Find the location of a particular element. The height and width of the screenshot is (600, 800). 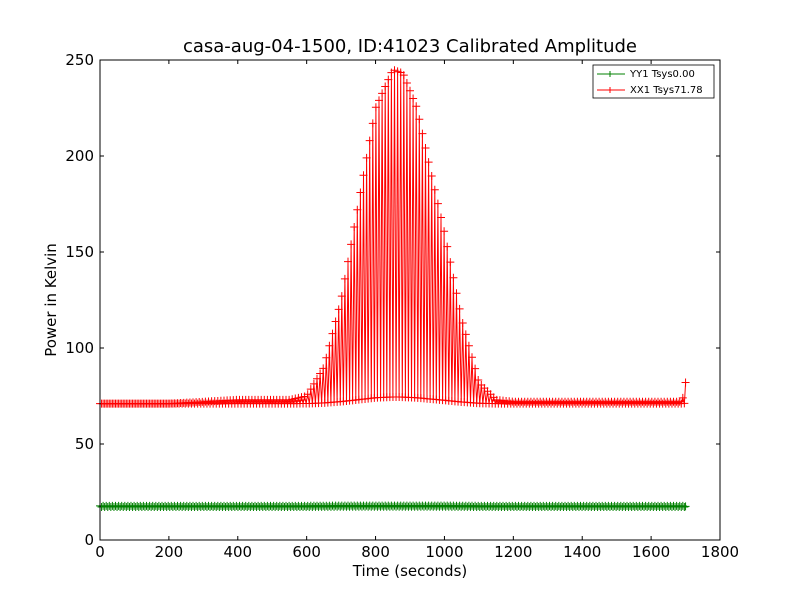

x-tick-label: 1400 is located at coordinates (582, 552).